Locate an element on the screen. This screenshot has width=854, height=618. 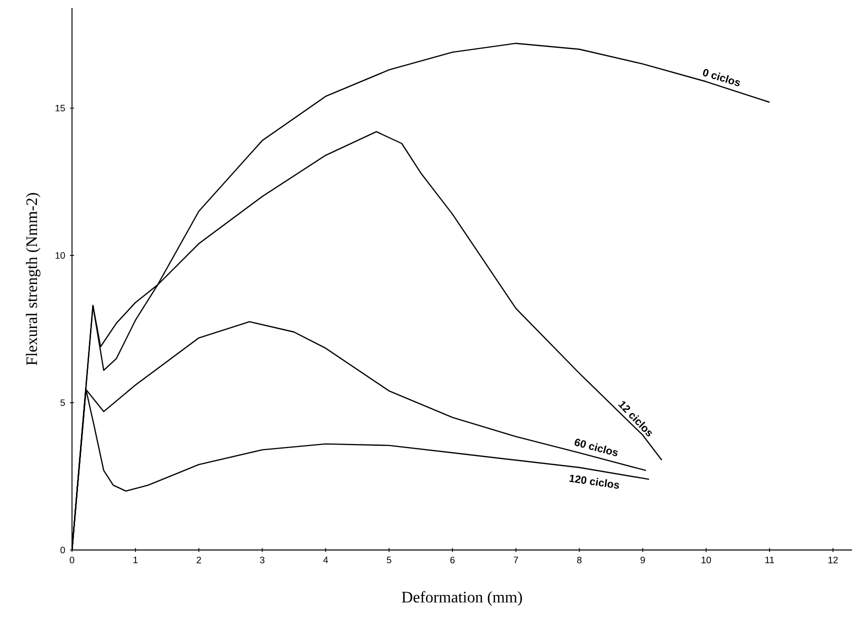
y-tick-label: 5 is located at coordinates (62, 402).